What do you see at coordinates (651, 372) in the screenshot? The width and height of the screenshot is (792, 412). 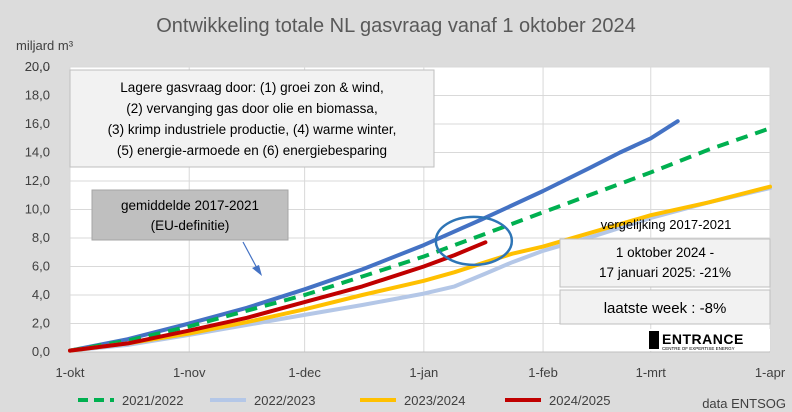 I see `x-tick-label: 1-mrt` at bounding box center [651, 372].